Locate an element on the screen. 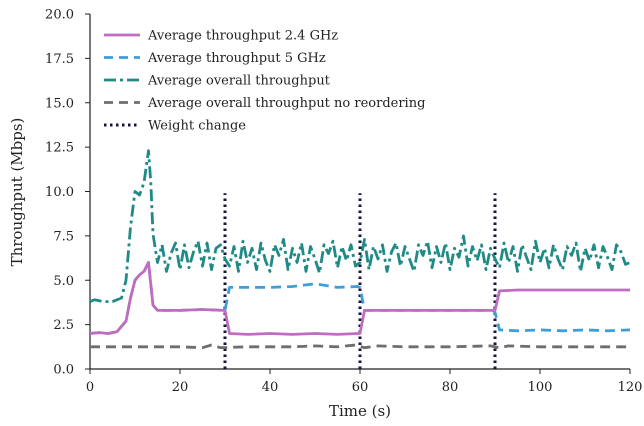  x-tick-label: 40 is located at coordinates (270, 387).